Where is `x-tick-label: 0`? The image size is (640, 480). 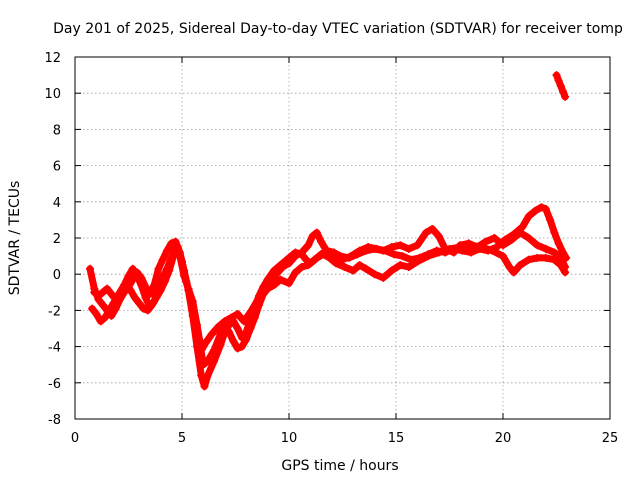 x-tick-label: 0 is located at coordinates (75, 438).